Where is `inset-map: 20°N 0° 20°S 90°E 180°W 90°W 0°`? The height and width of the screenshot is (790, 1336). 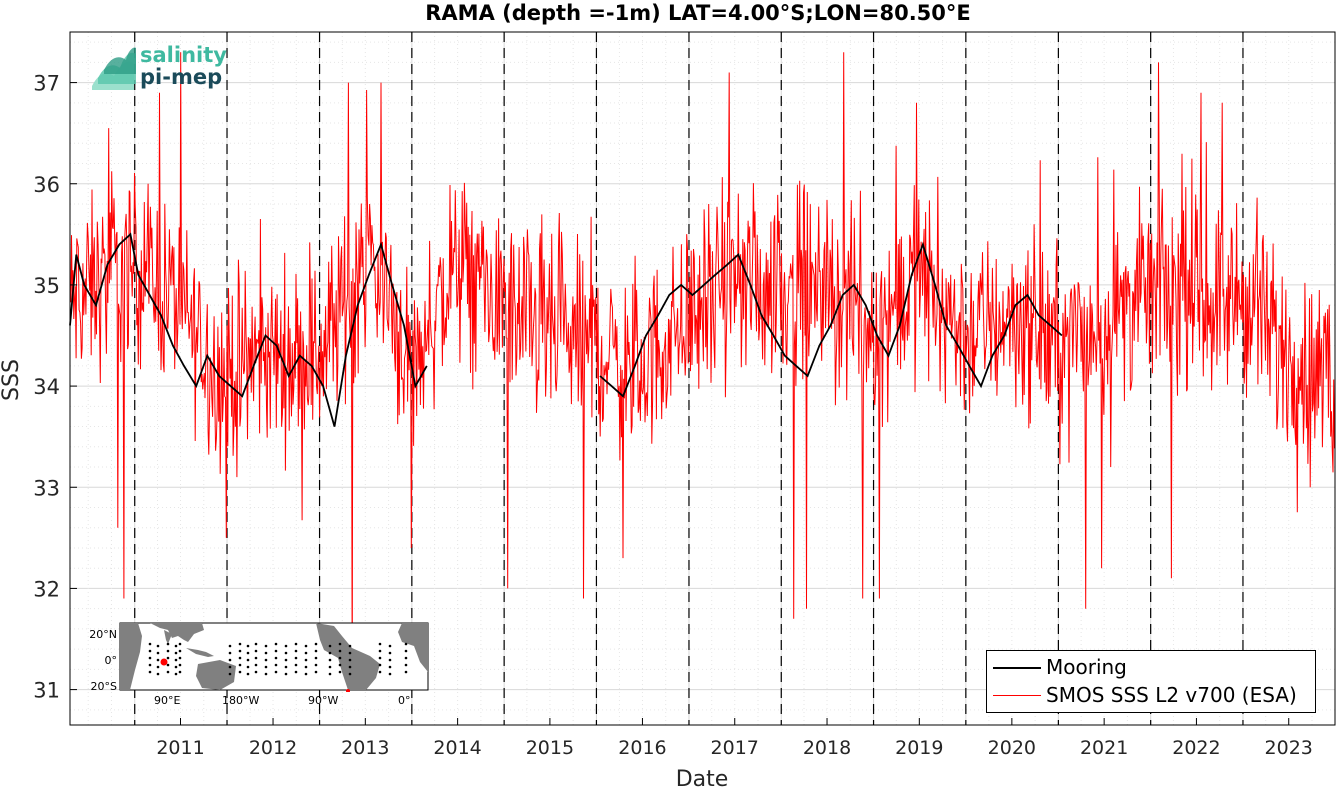
inset-map: 20°N 0° 20°S 90°E 180°W 90°W 0° is located at coordinates (255, 664).